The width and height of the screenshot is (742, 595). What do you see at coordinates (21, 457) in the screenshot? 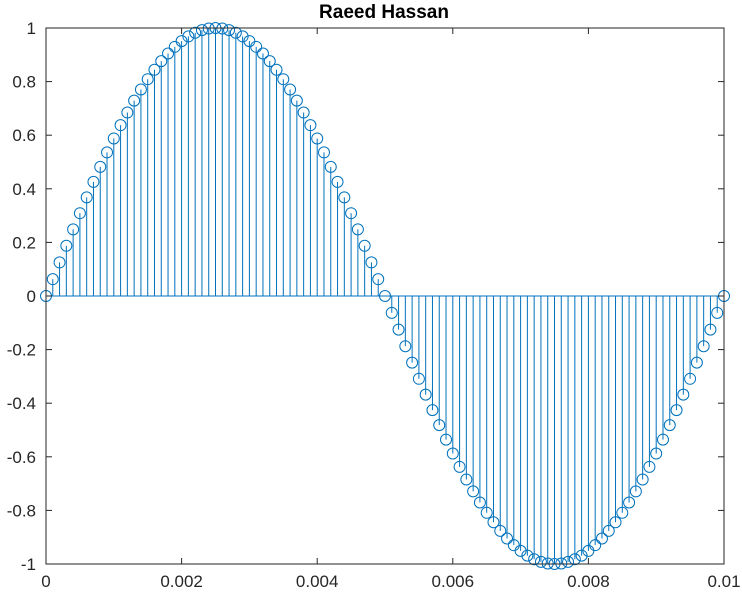
I see `y-tick-label: -0.6` at bounding box center [21, 457].